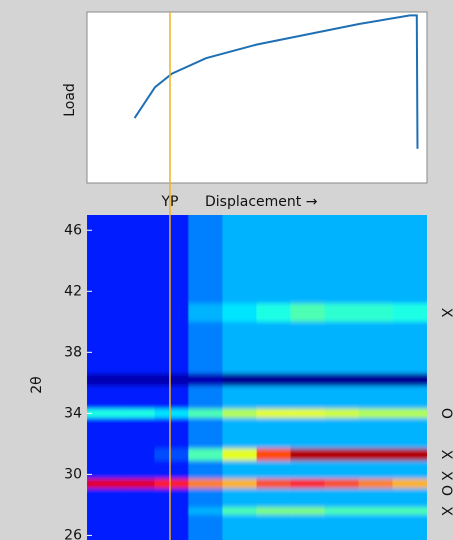 Image resolution: width=454 pixels, height=540 pixels. Describe the element at coordinates (446, 483) in the screenshot. I see `phase-label: X O` at that location.